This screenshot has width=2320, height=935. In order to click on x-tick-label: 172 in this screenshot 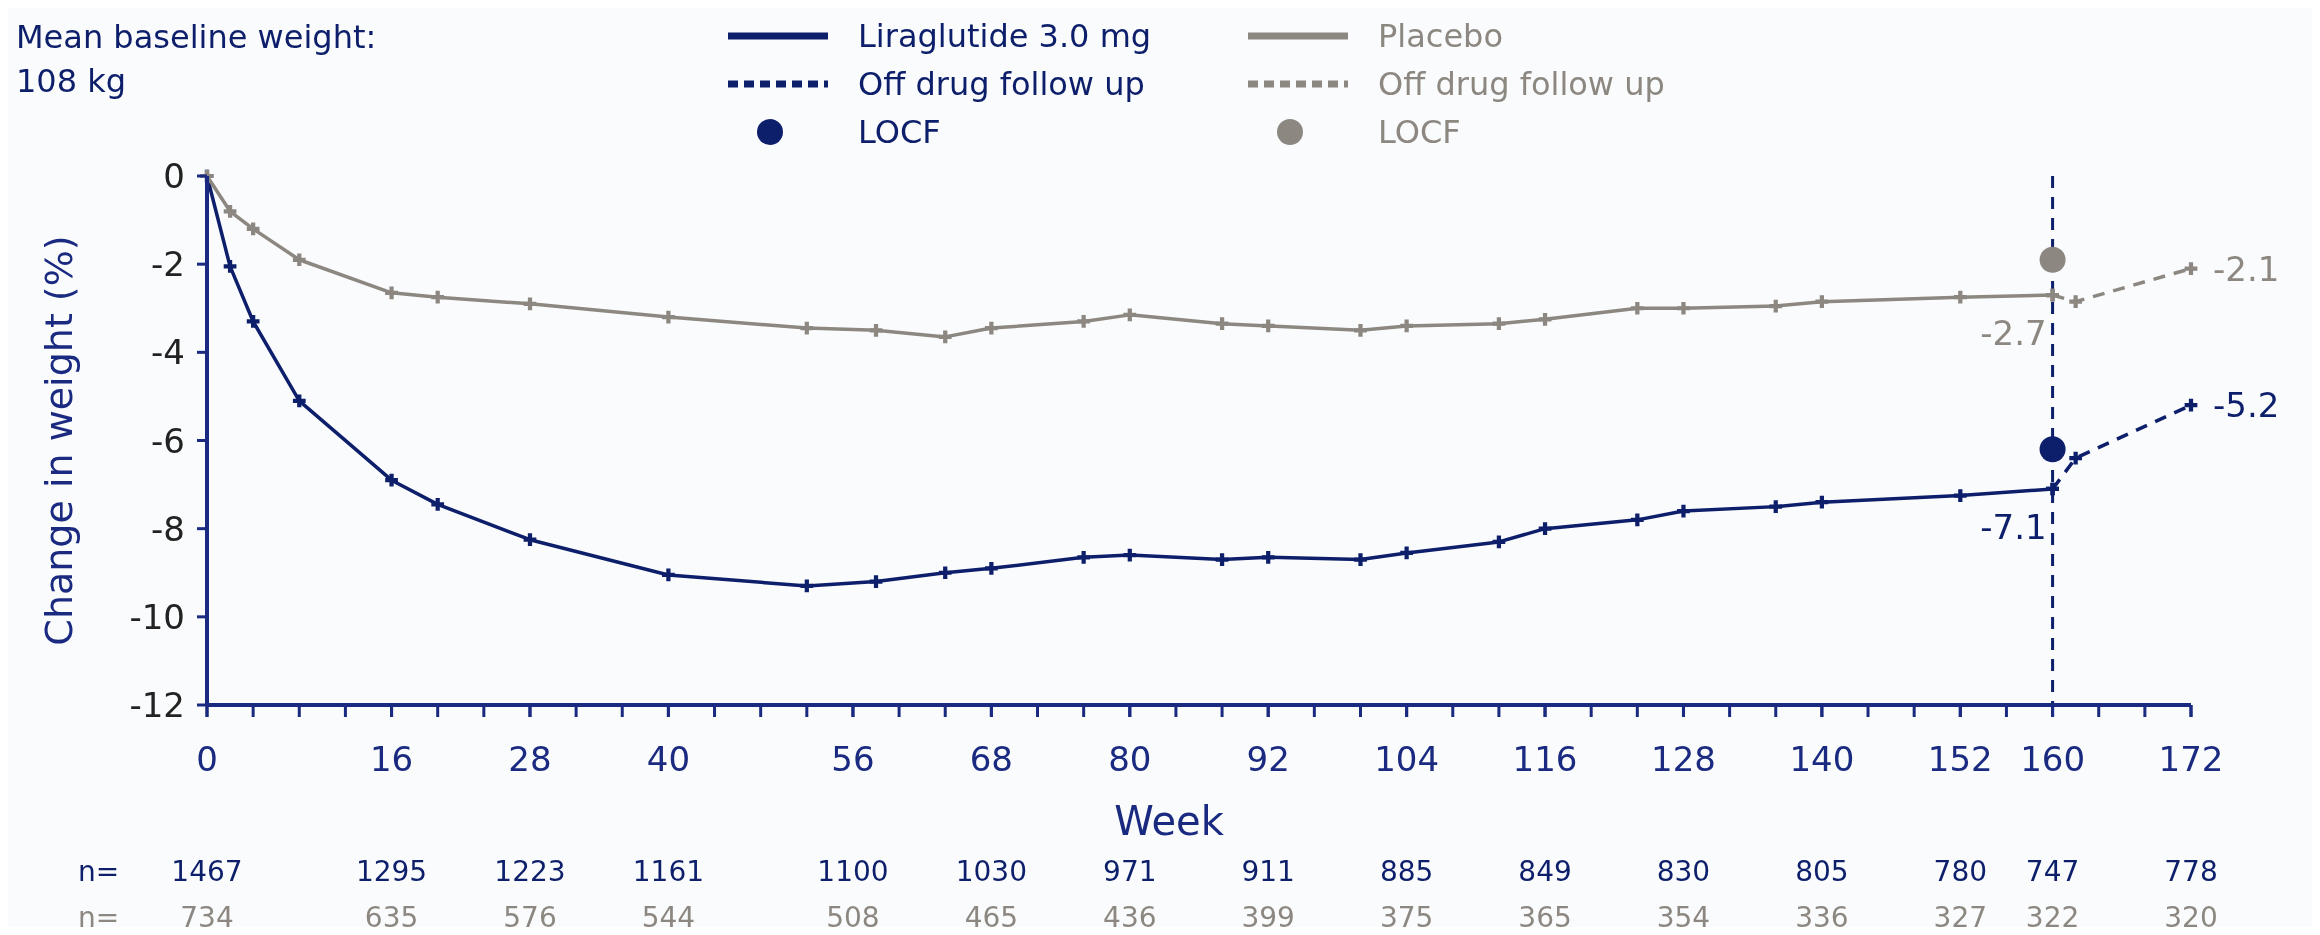, I will do `click(2191, 759)`.